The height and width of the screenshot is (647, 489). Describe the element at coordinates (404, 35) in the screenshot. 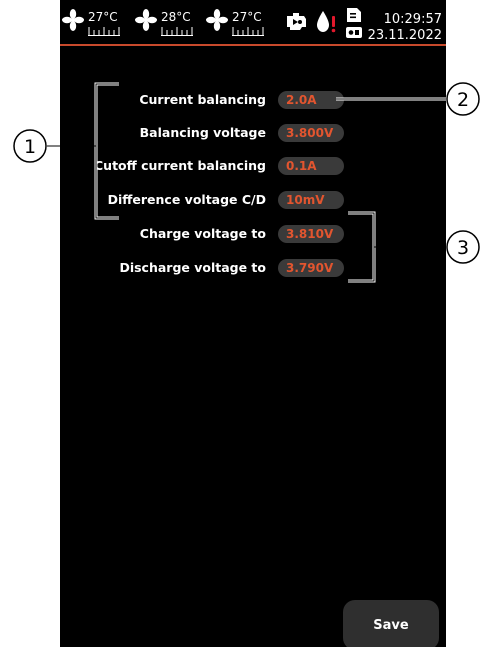

I see `clock-date: 23.11.2022` at that location.